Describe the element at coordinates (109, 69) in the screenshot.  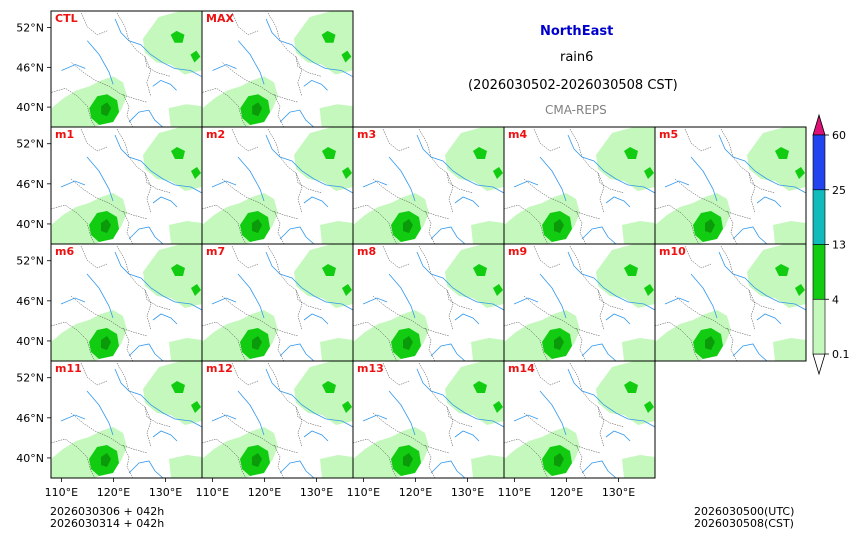
I see `map-panel: CTL 52°N 46°N 40°N` at that location.